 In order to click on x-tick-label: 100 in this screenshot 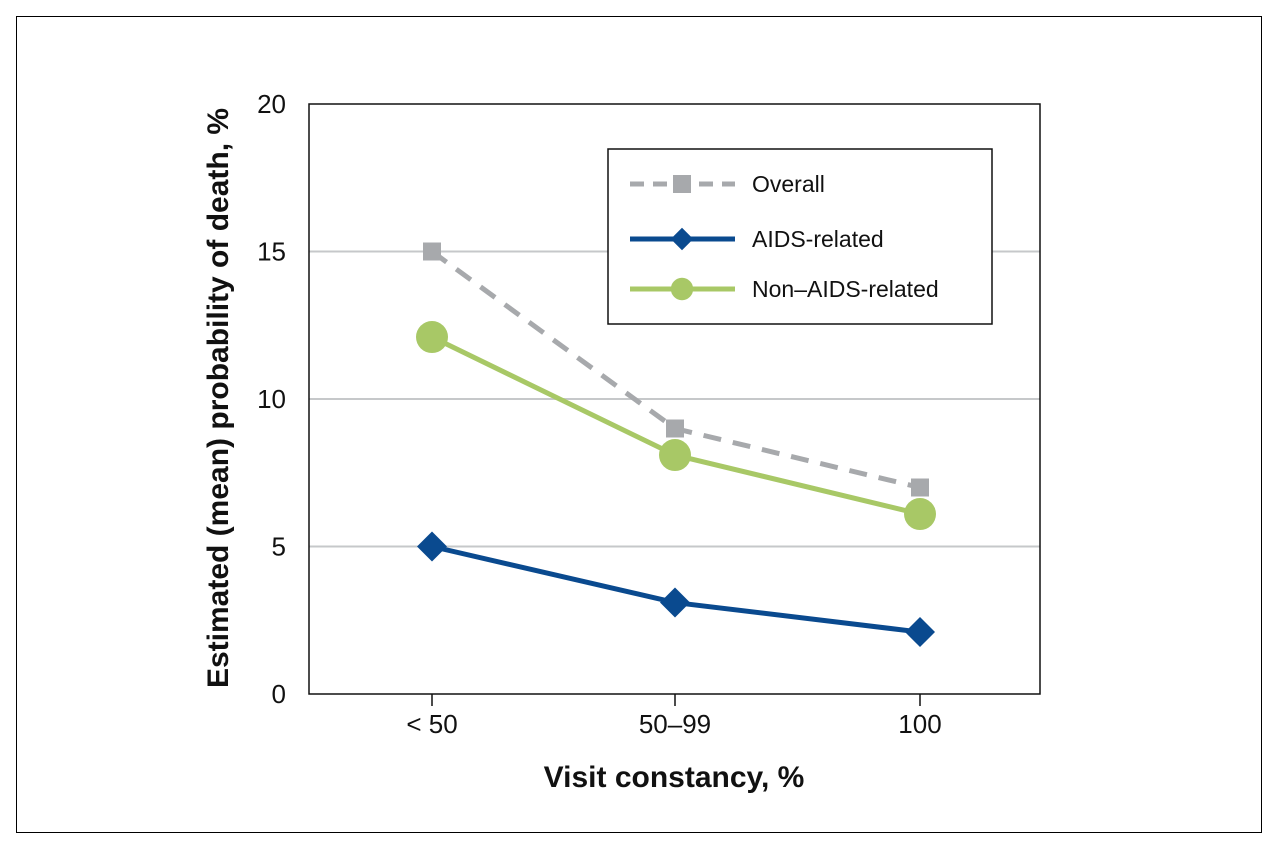, I will do `click(919, 724)`.